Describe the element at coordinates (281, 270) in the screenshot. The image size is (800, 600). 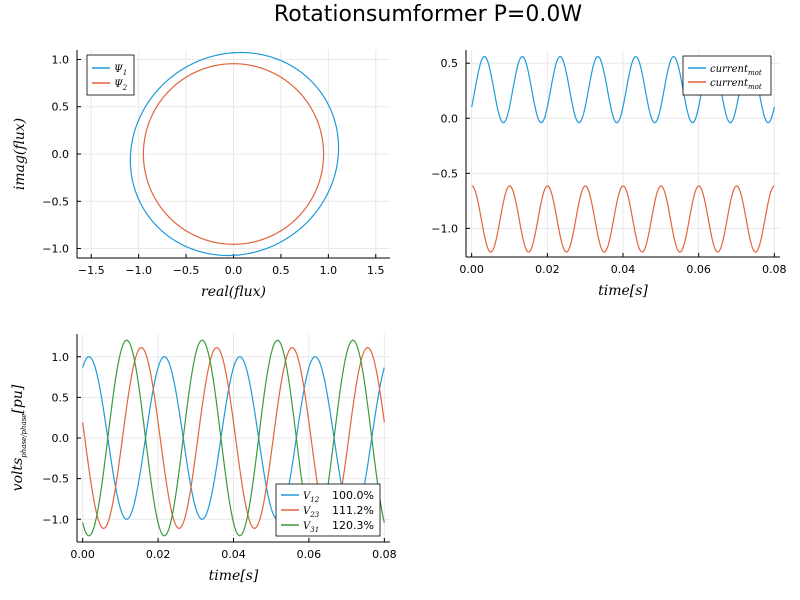
I see `x-tick-label: 0.5` at that location.